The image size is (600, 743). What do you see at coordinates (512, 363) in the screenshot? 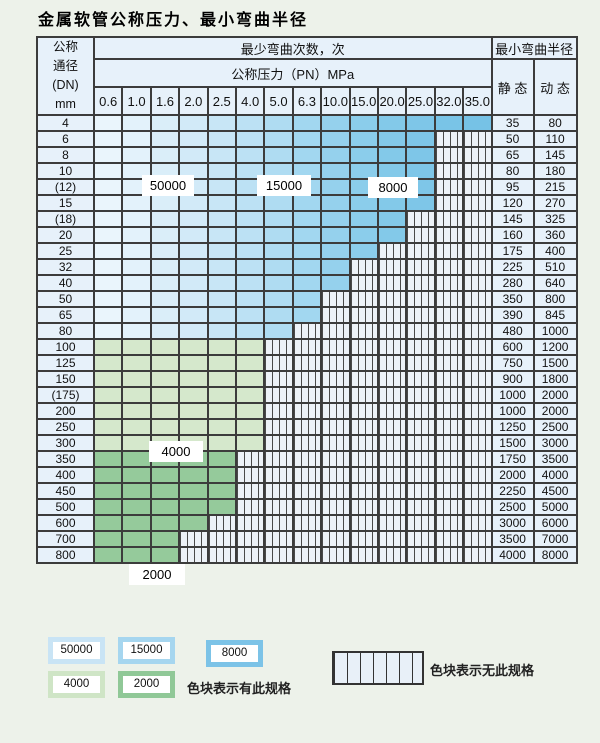
I see `static-radius-cell: 750` at bounding box center [512, 363].